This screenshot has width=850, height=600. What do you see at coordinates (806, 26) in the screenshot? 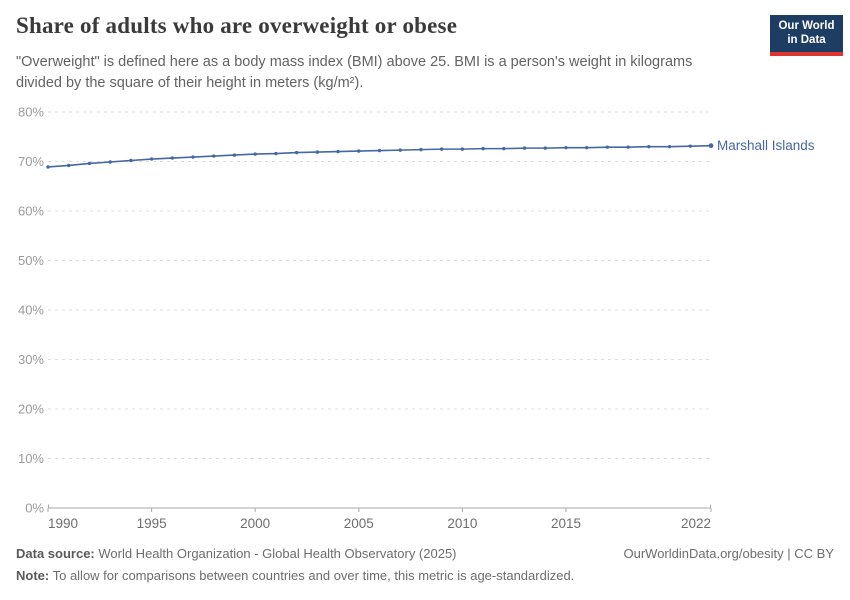
I see `logo-line-1: Our World` at bounding box center [806, 26].